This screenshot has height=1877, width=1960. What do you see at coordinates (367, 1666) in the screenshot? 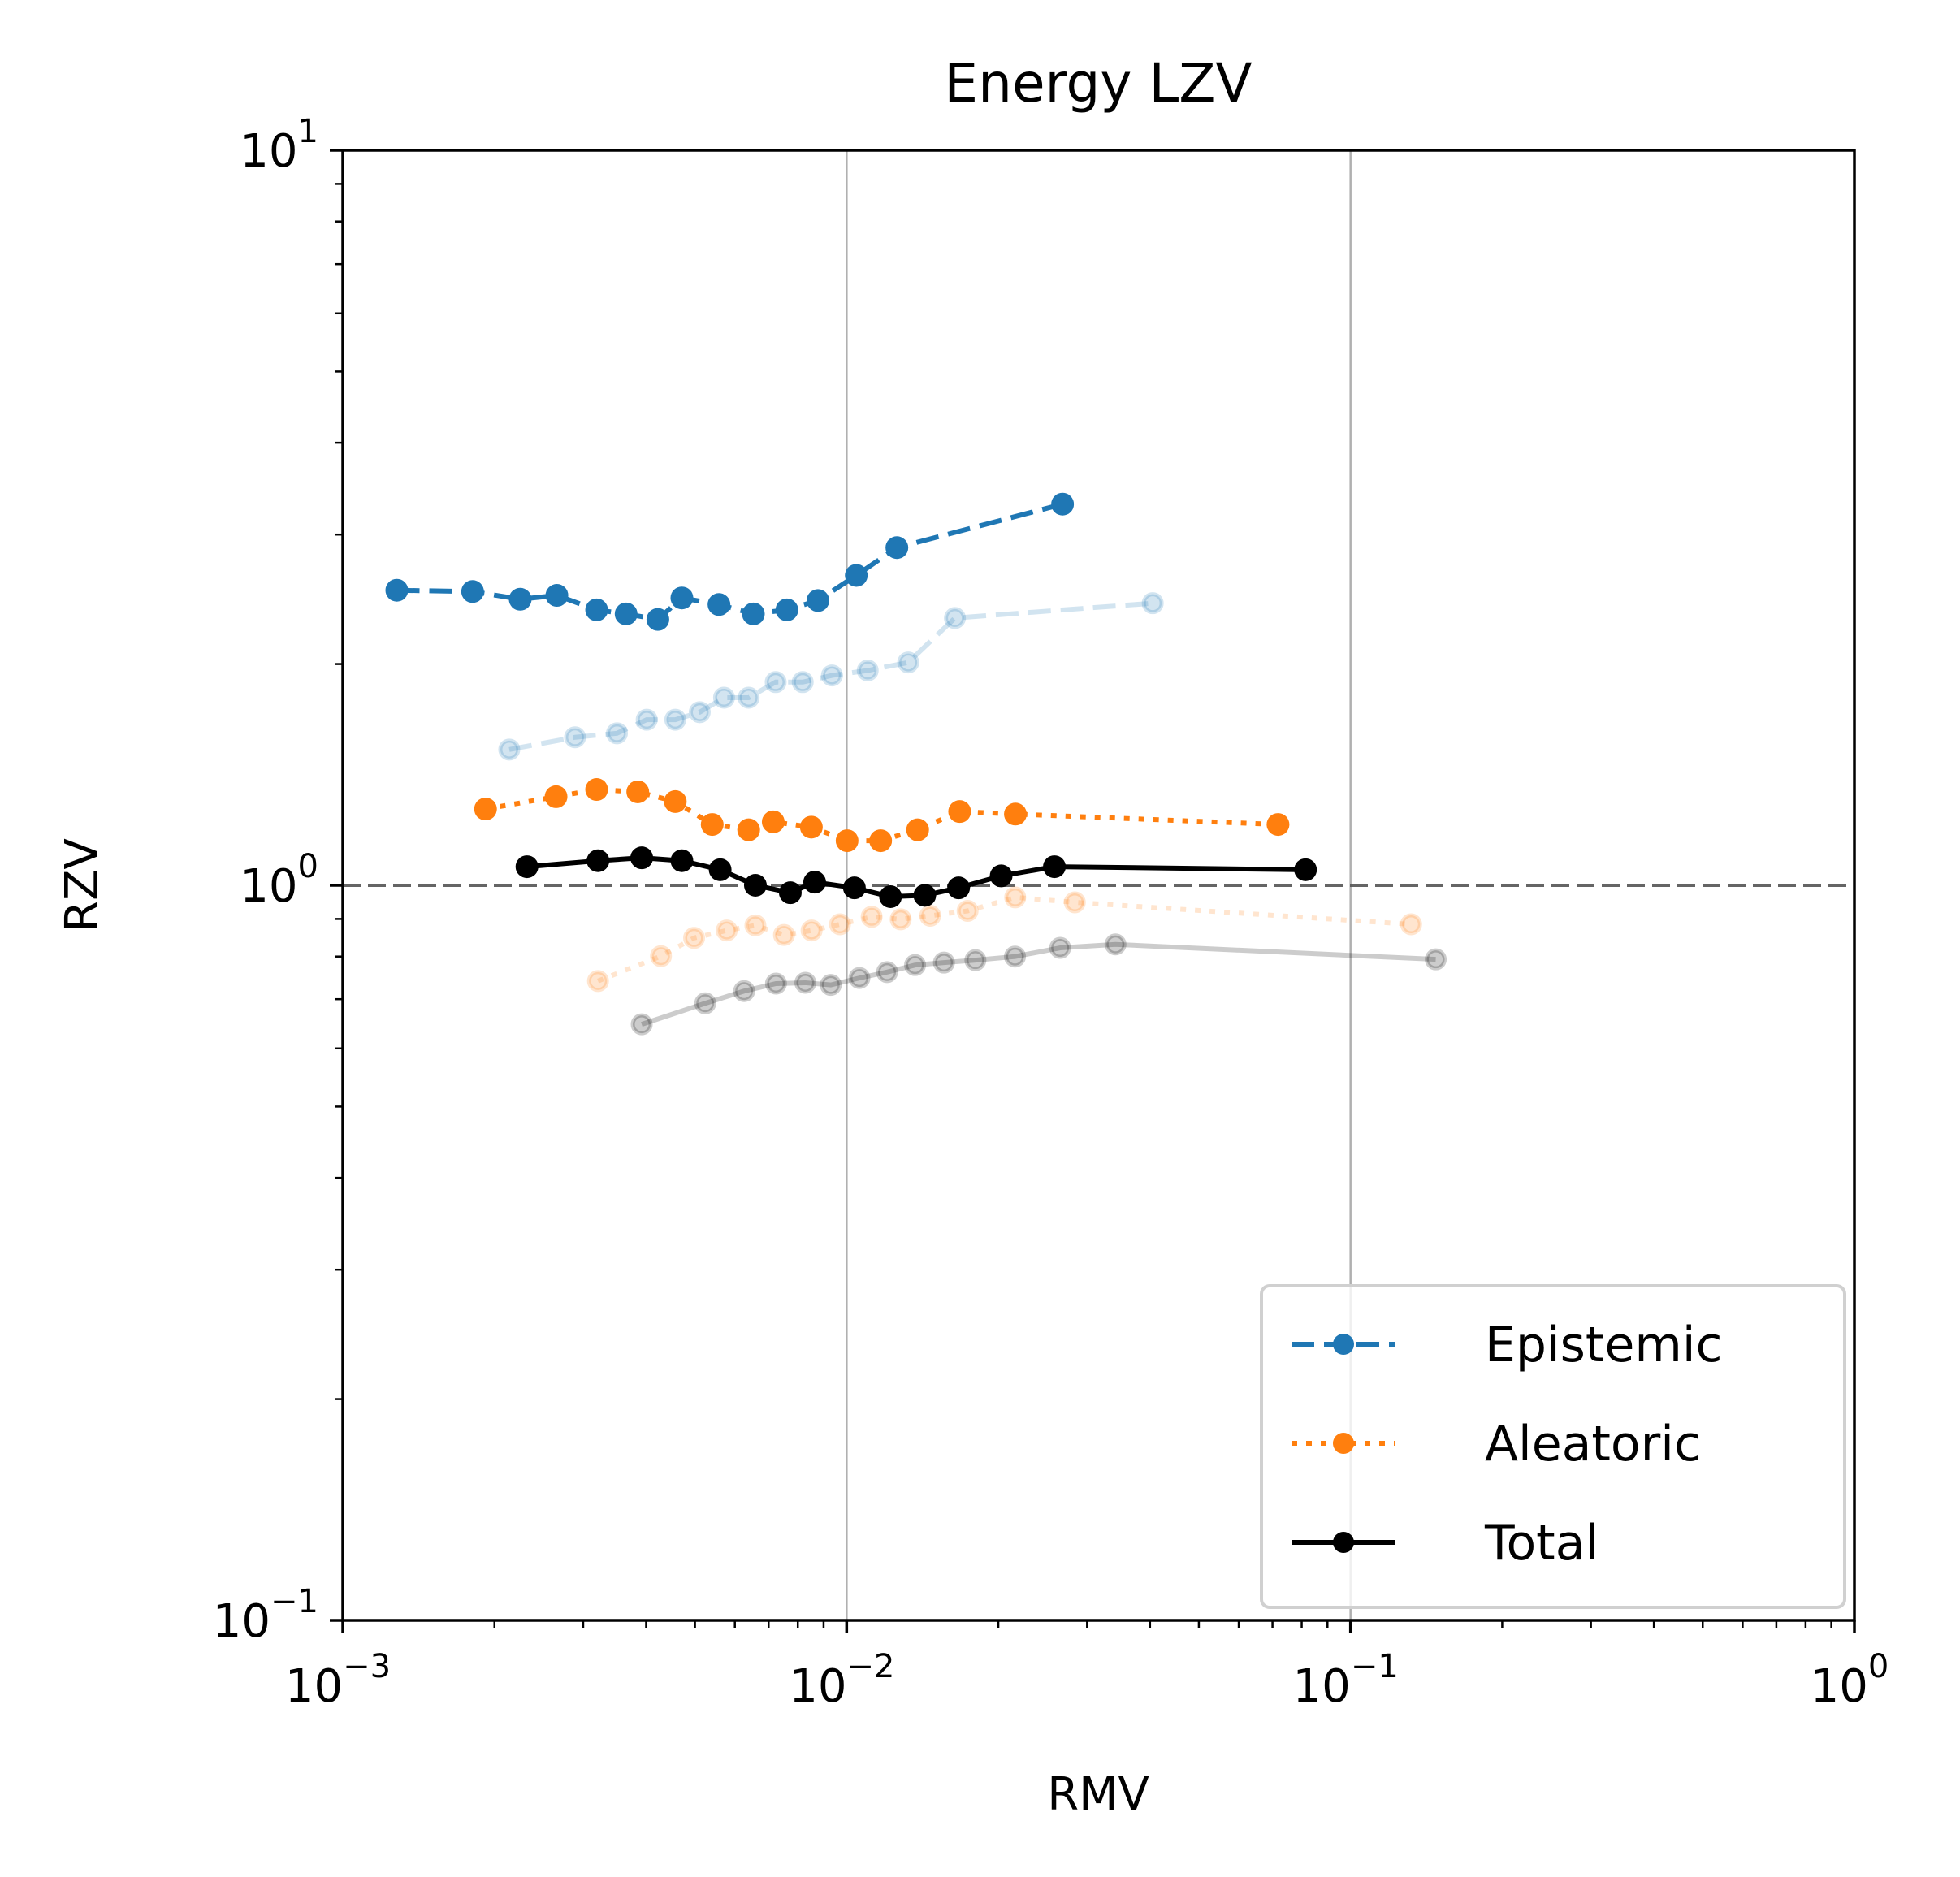
I see `x-tick-exponent: −3` at bounding box center [367, 1666].